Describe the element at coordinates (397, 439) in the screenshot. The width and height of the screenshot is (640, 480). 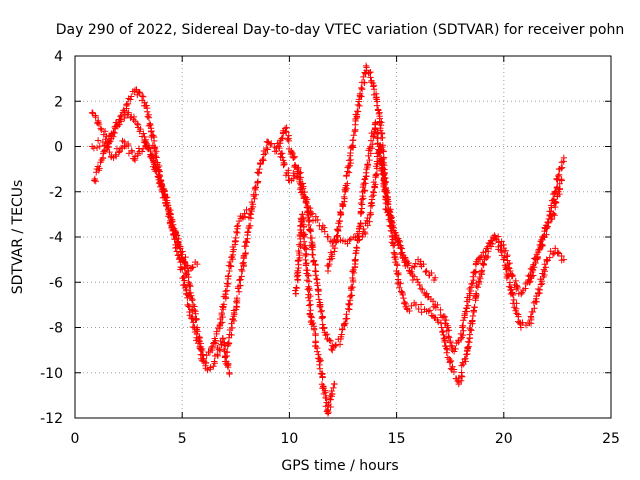
I see `x-tick-label: 15` at that location.